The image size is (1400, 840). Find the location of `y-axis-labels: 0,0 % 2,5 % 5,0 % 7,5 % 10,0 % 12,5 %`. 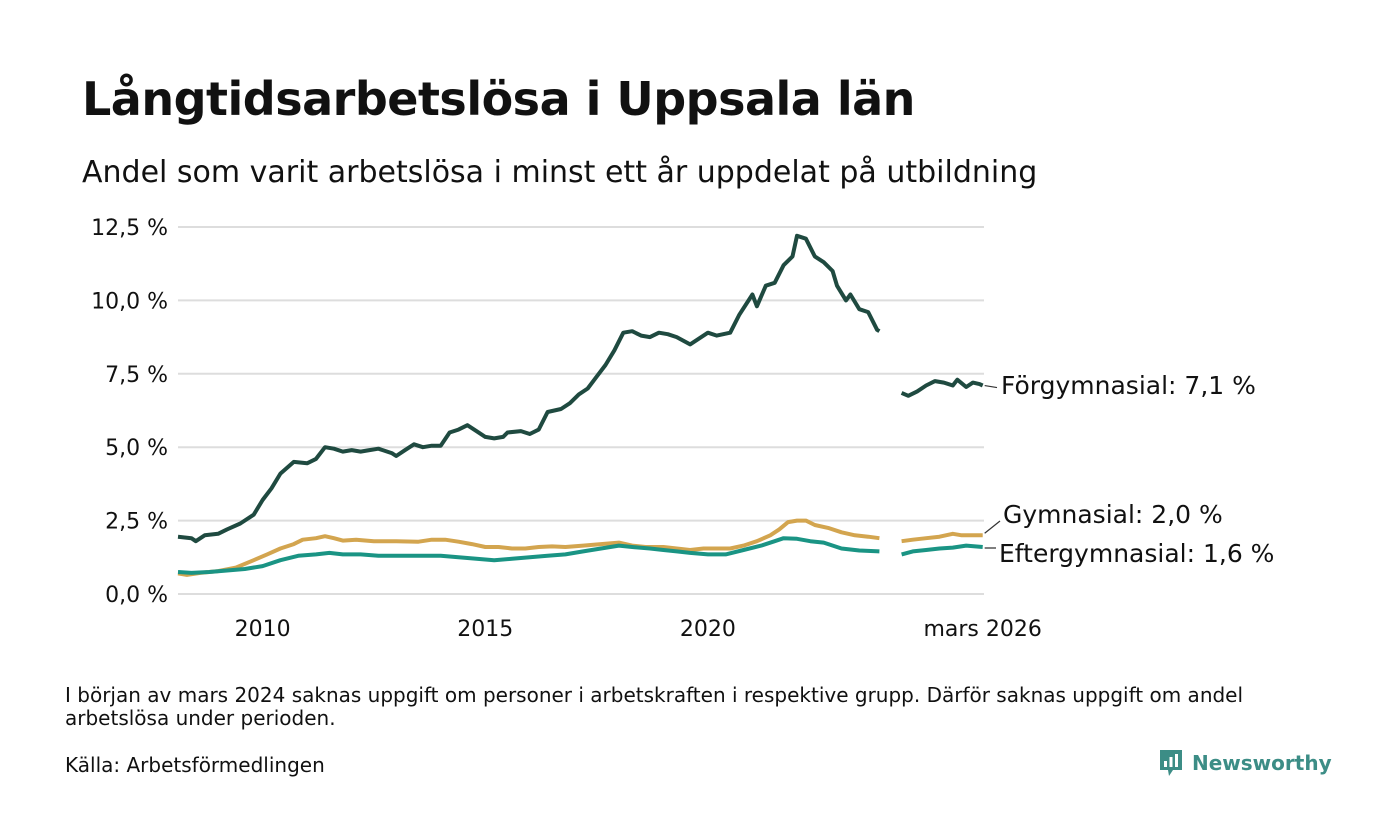

y-axis-labels: 0,0 % 2,5 % 5,0 % 7,5 % 10,0 % 12,5 % is located at coordinates (129, 412).